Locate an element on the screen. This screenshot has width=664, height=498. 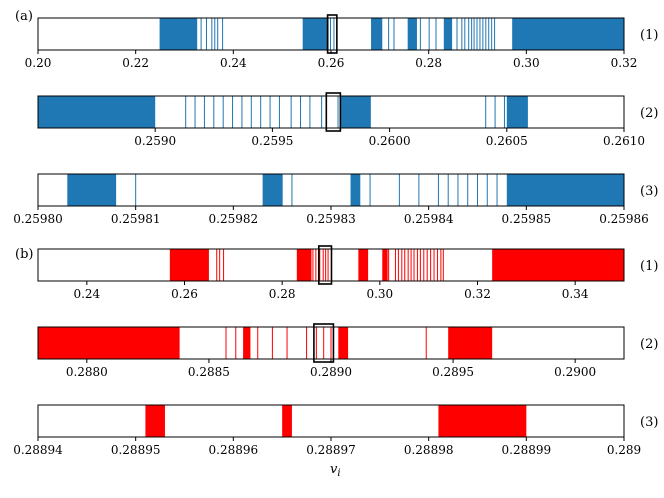
x-axis-label-main: v is located at coordinates (334, 469).